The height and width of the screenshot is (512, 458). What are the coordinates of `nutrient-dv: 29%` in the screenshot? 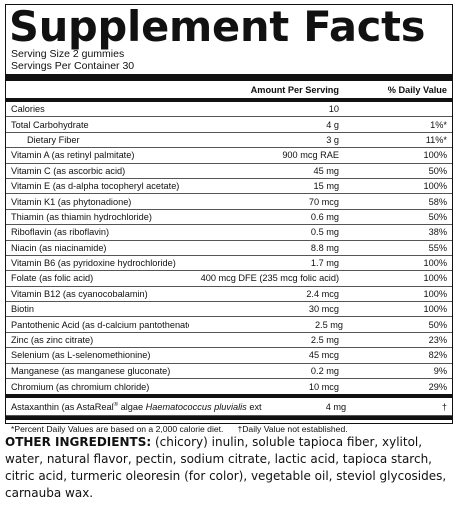 It's located at (437, 386).